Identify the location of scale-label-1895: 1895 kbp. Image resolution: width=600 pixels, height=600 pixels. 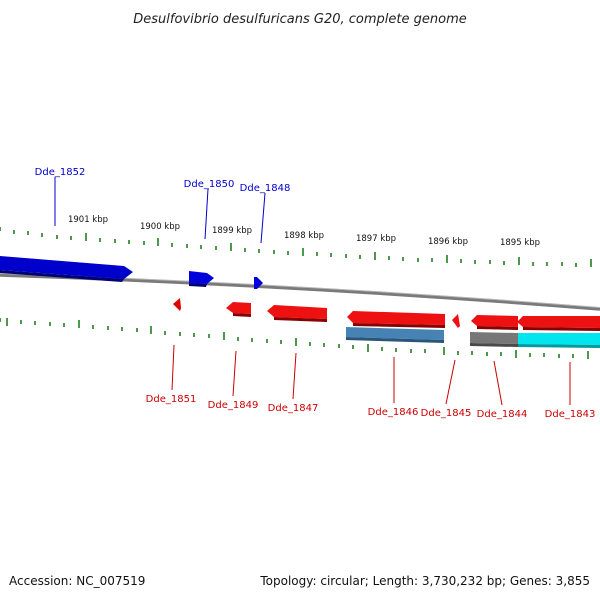
(520, 243).